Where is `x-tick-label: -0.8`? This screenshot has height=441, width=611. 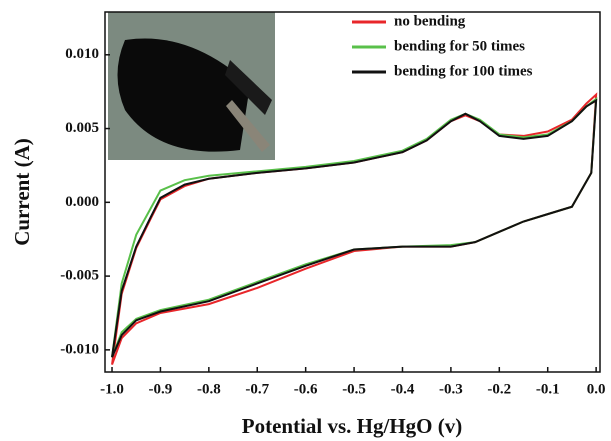
x-tick-label: -0.8 is located at coordinates (209, 389).